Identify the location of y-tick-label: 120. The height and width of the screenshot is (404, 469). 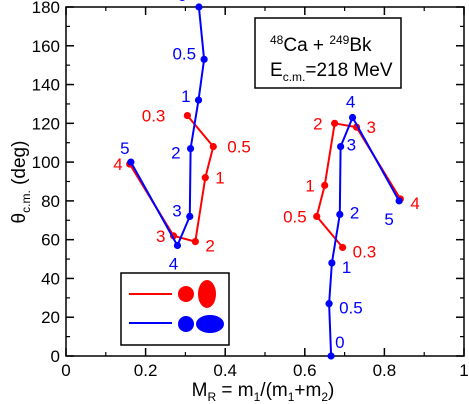
(46, 123).